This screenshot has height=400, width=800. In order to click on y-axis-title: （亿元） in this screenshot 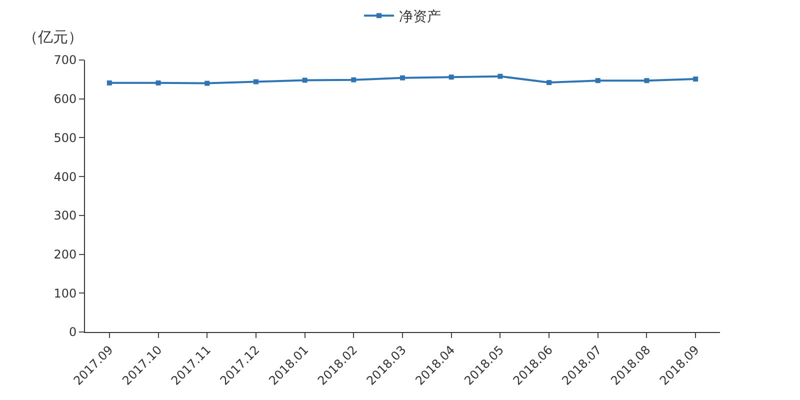, I will do `click(53, 37)`.